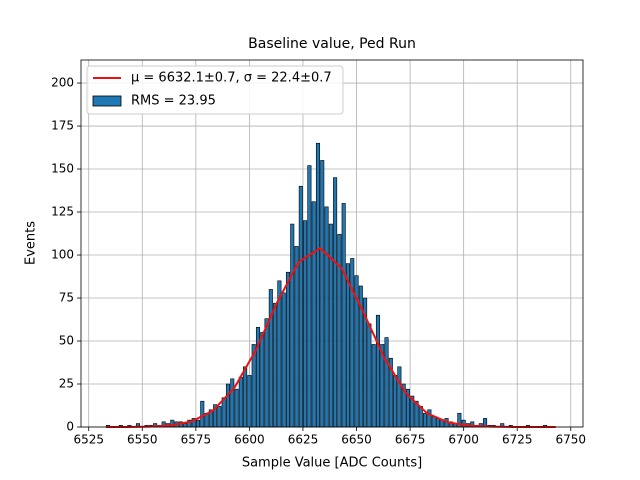  What do you see at coordinates (303, 440) in the screenshot?
I see `x-tick-label: 6625` at bounding box center [303, 440].